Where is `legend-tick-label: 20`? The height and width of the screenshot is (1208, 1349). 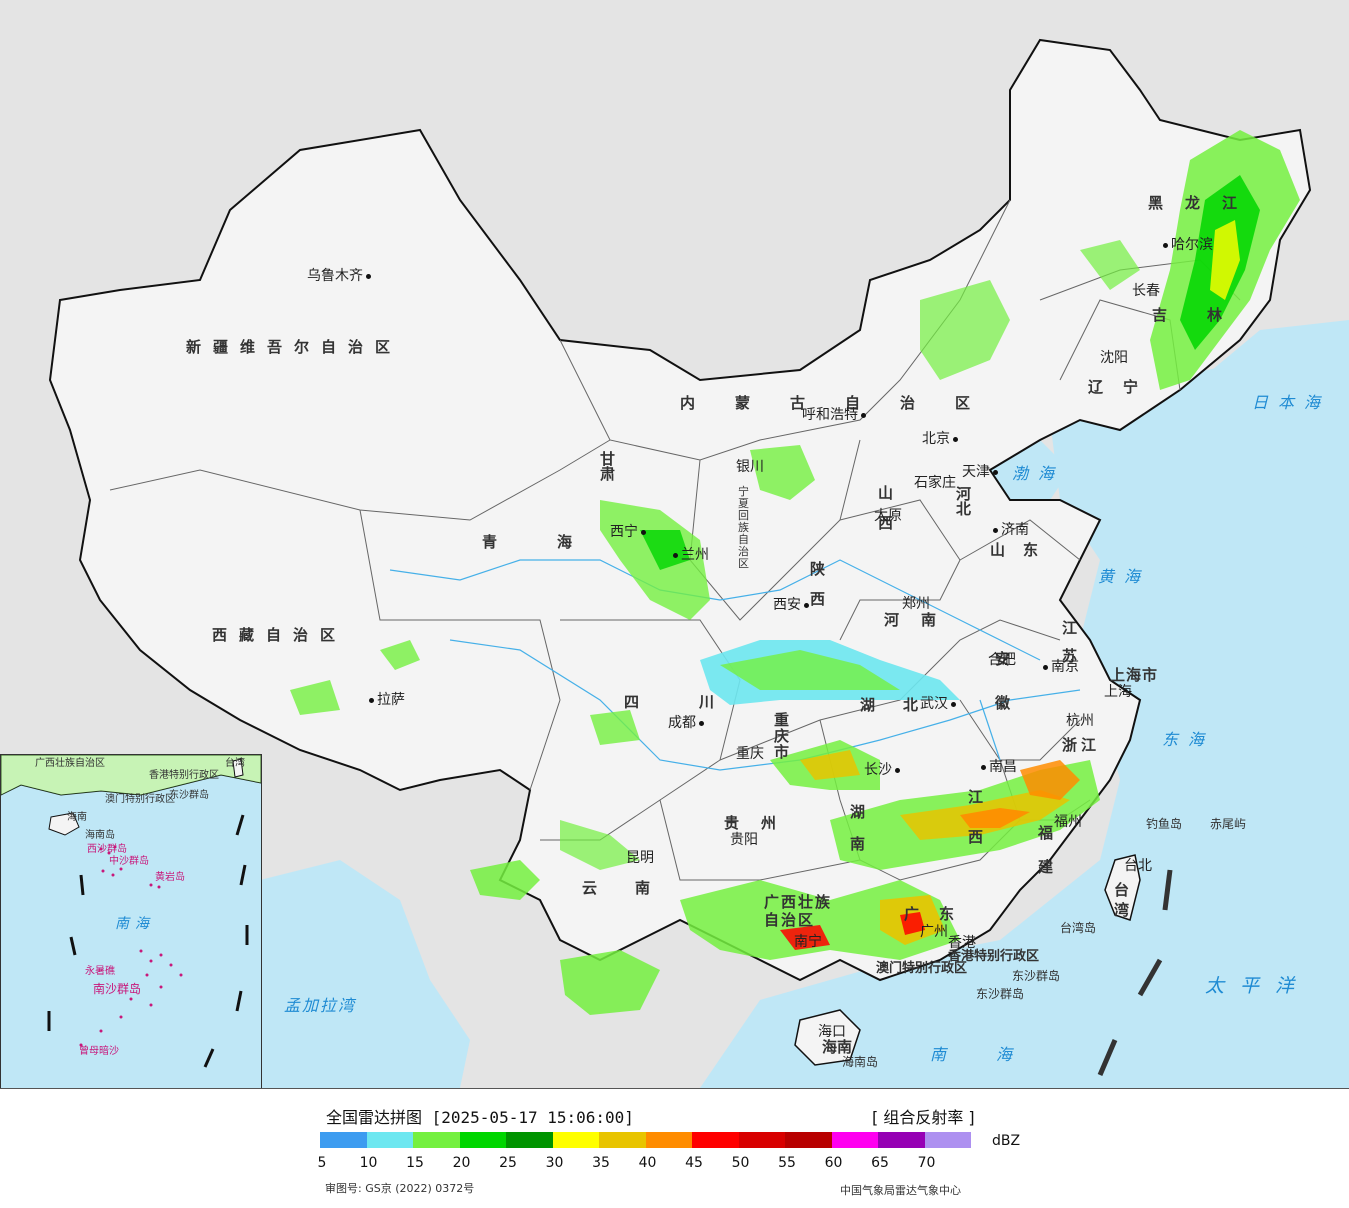
legend-tick-label: 20 is located at coordinates (461, 1163).